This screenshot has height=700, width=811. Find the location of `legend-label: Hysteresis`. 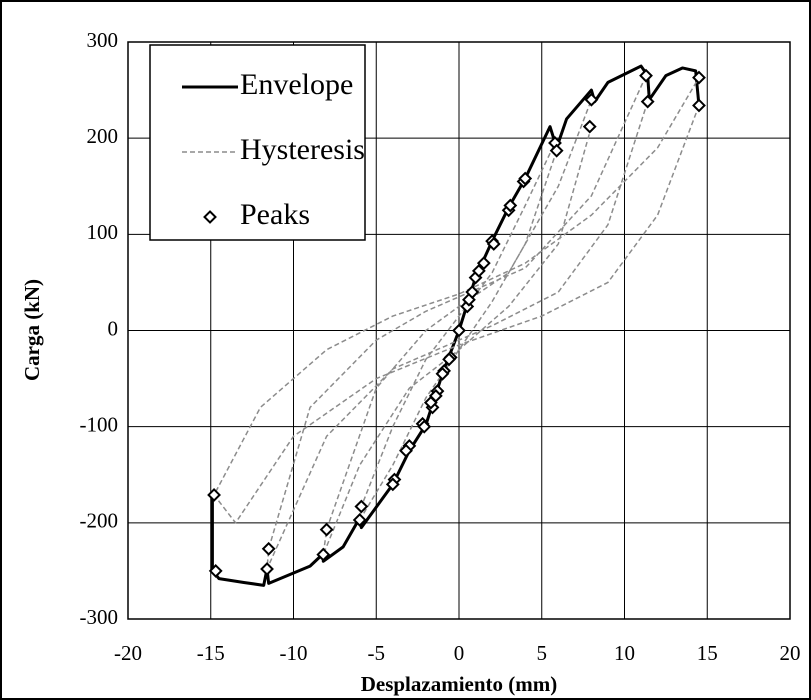

legend-label: Hysteresis is located at coordinates (302, 149).